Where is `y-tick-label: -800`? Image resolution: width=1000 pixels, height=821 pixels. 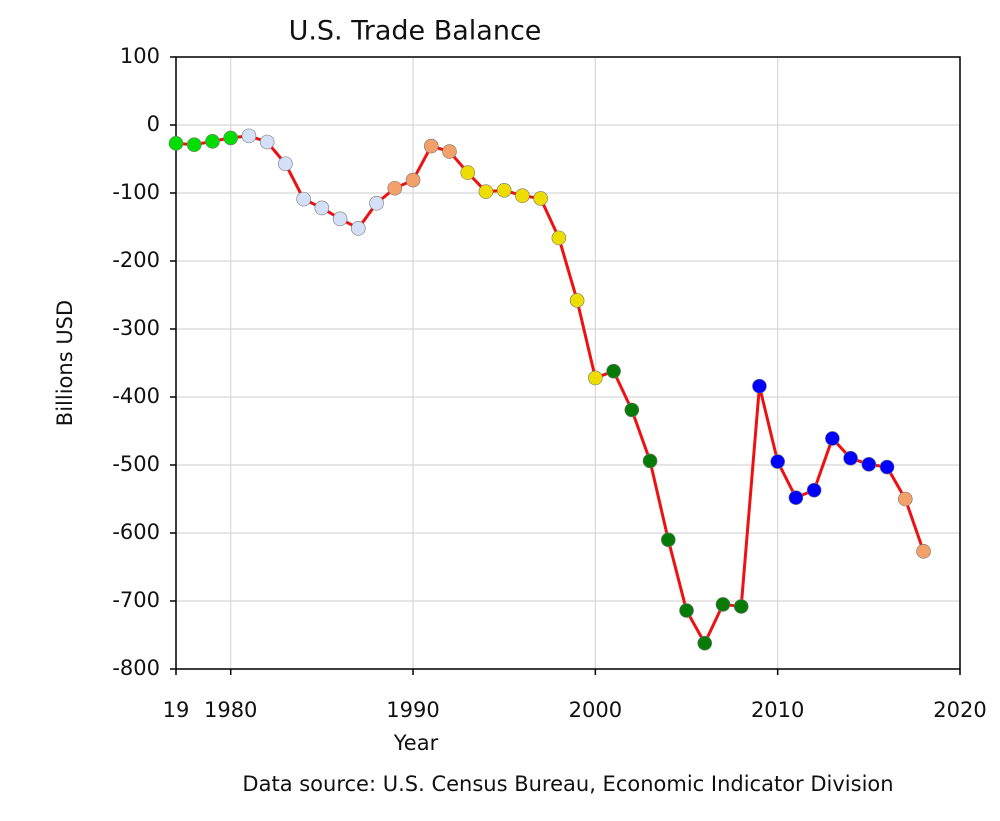 y-tick-label: -800 is located at coordinates (136, 668).